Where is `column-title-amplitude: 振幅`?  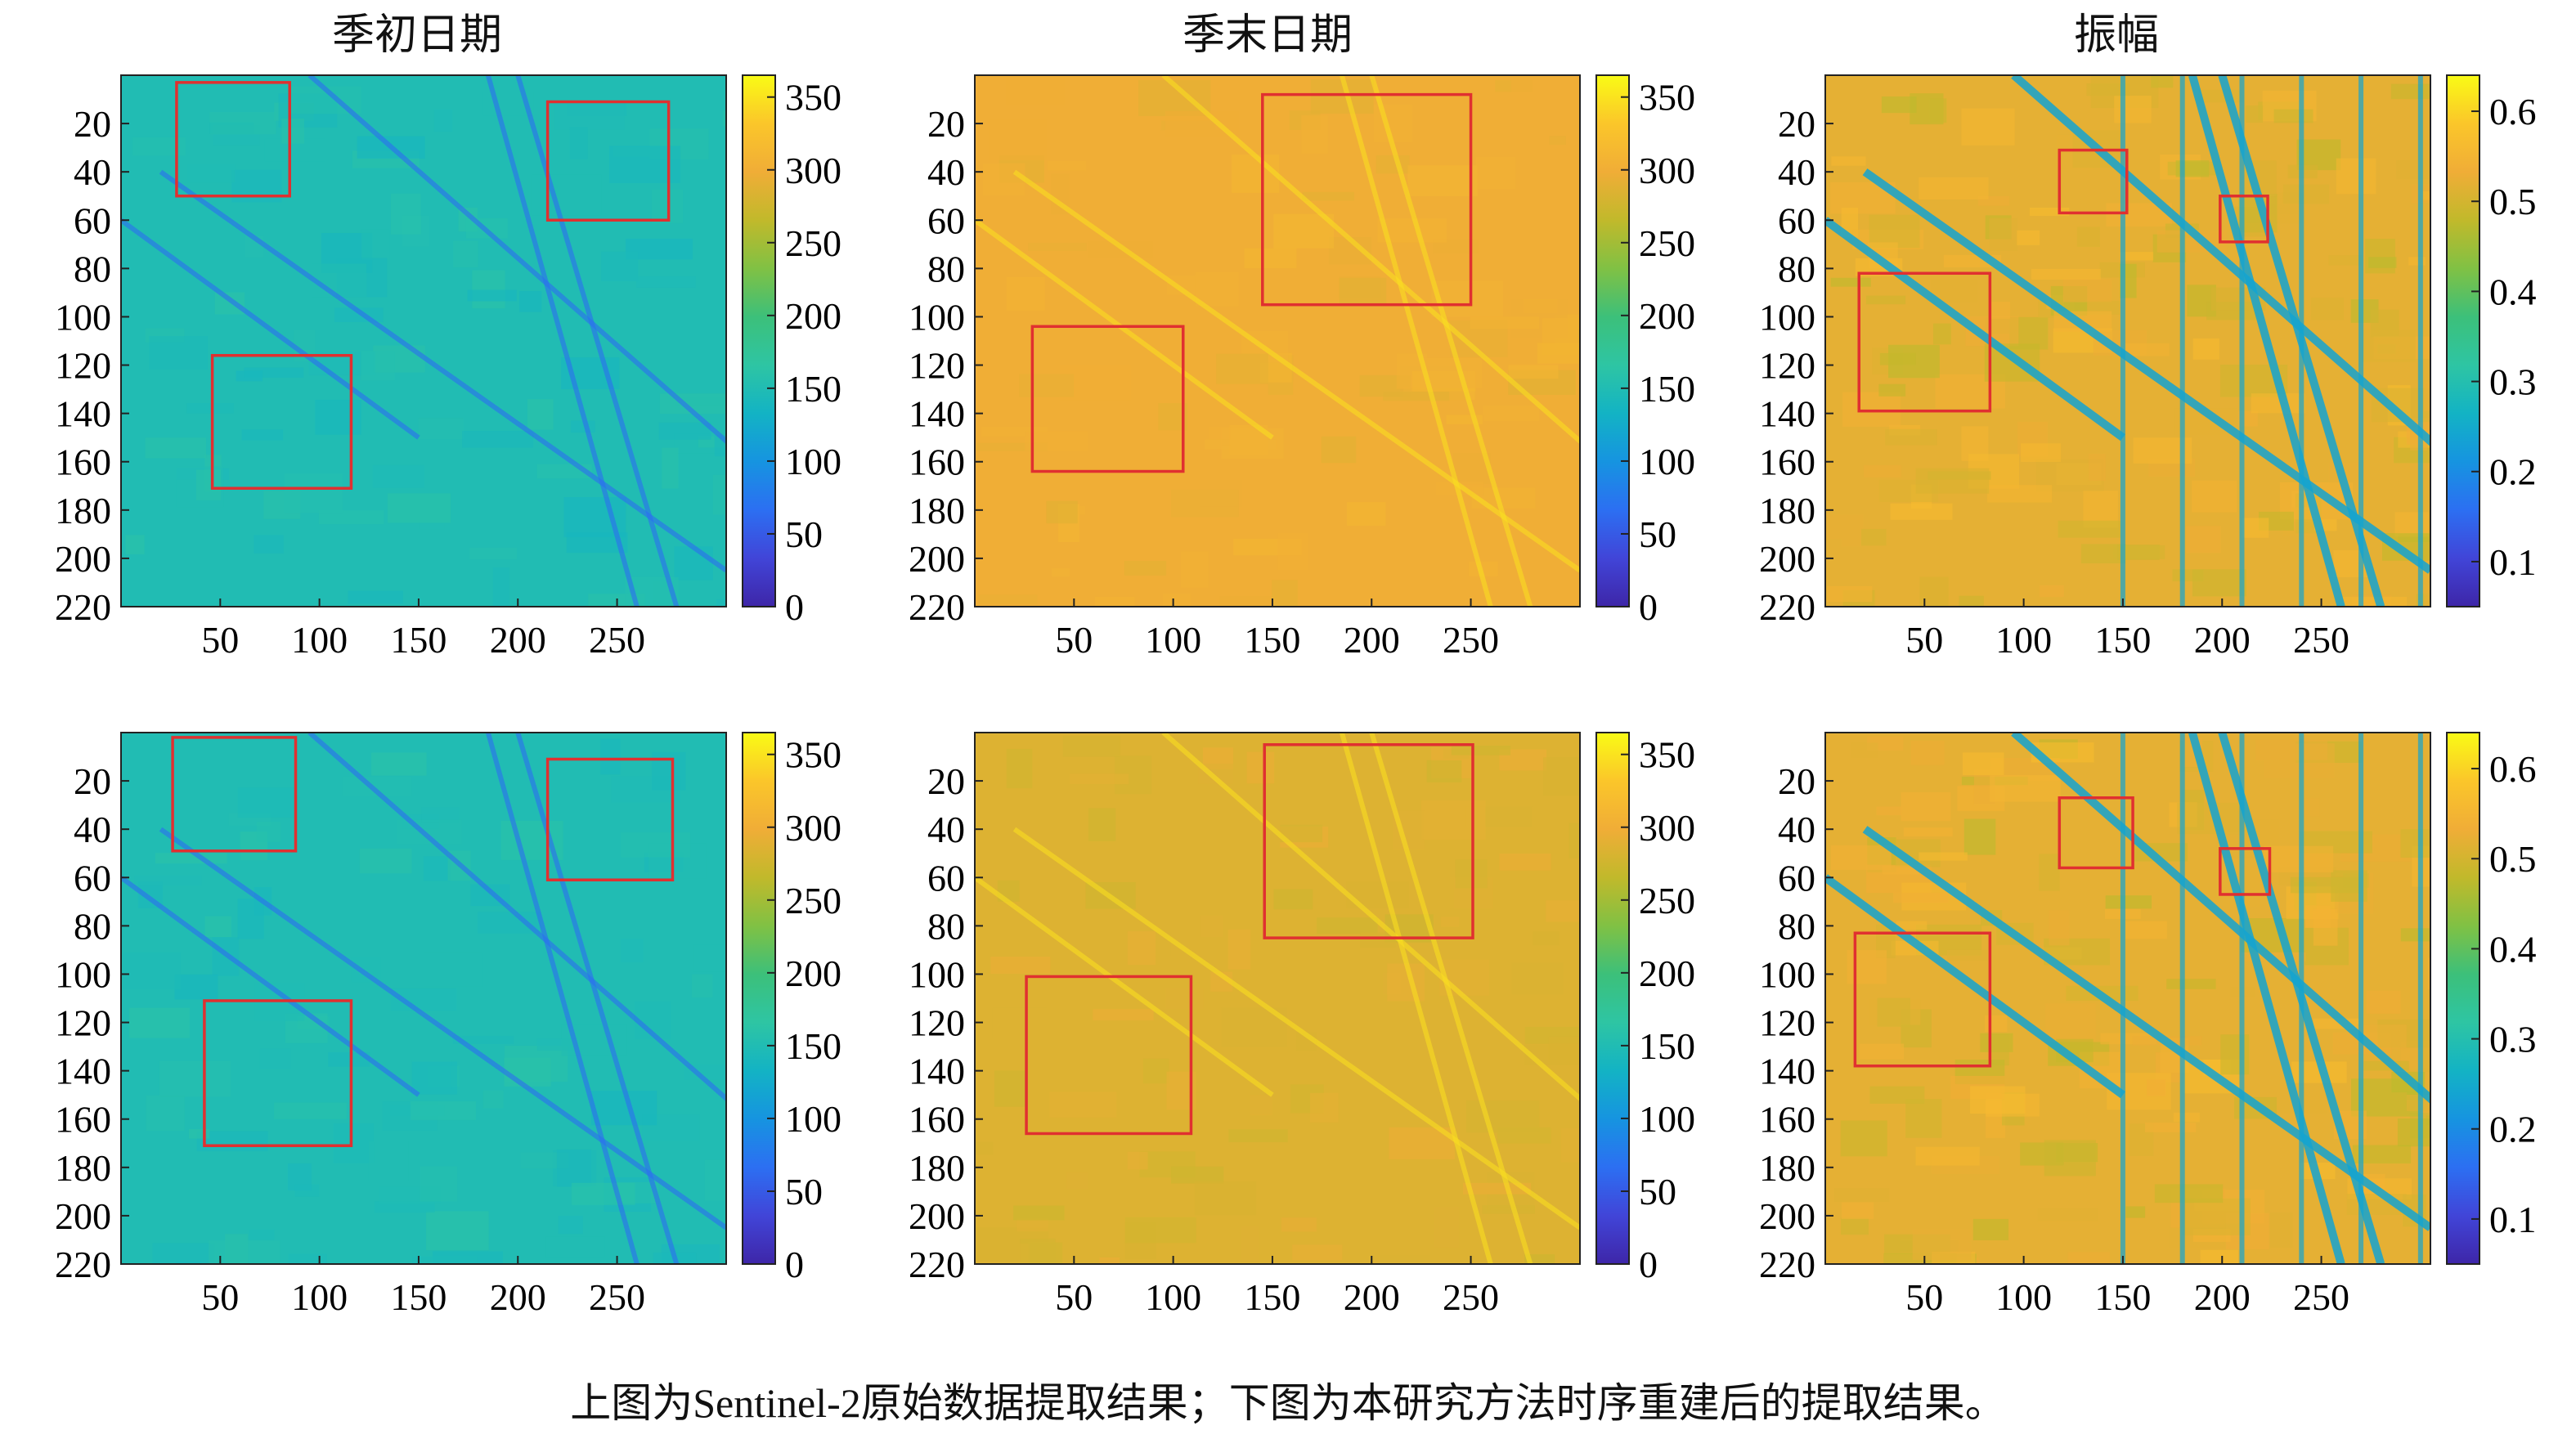
column-title-amplitude: 振幅 is located at coordinates (2116, 36).